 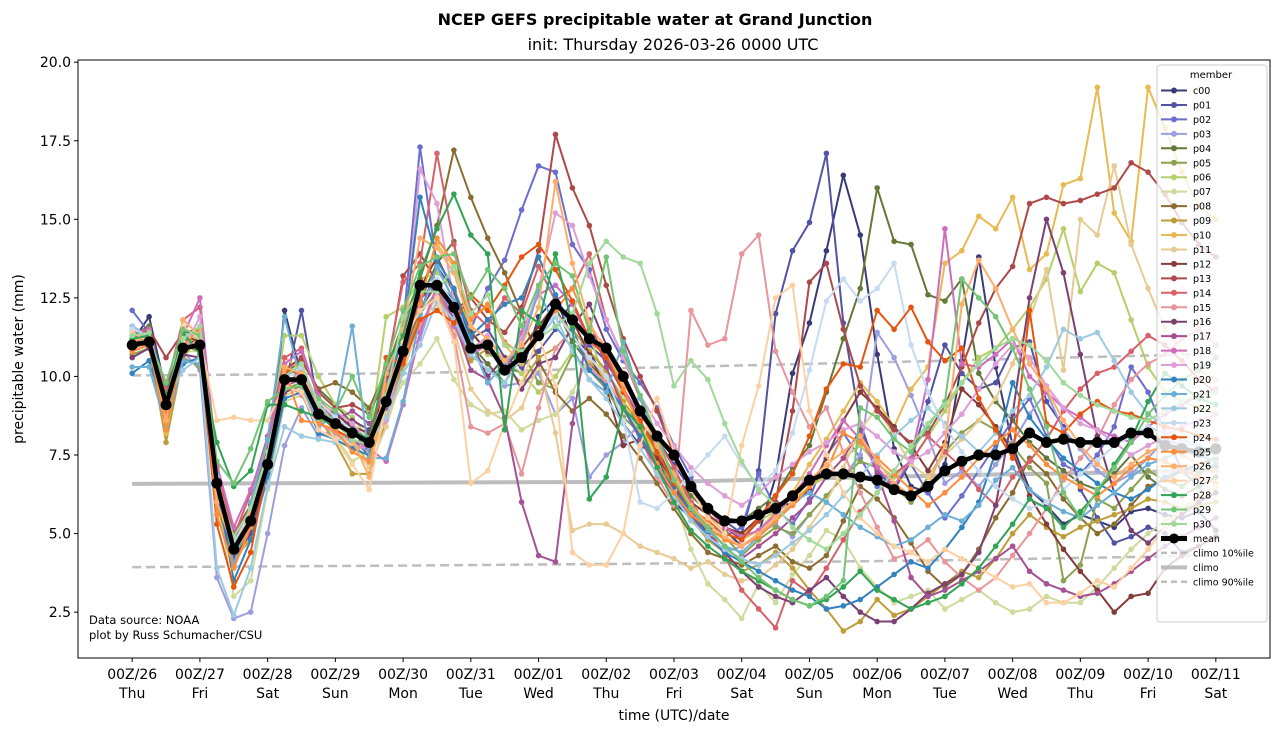 I want to click on x-tick-day: Sun, so click(x=335, y=694).